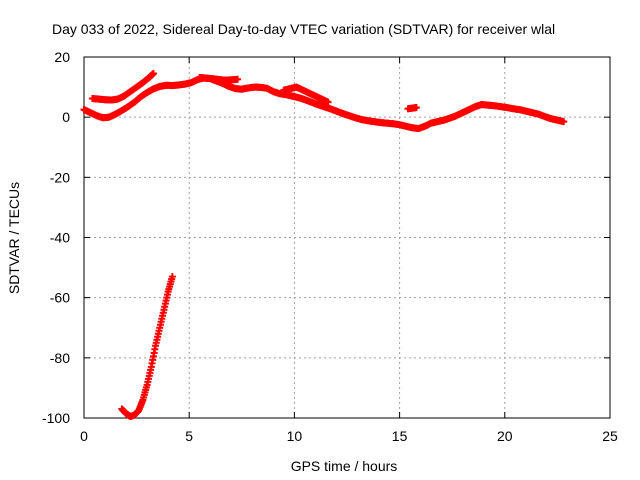  I want to click on y-tick-label: -80, so click(60, 358).